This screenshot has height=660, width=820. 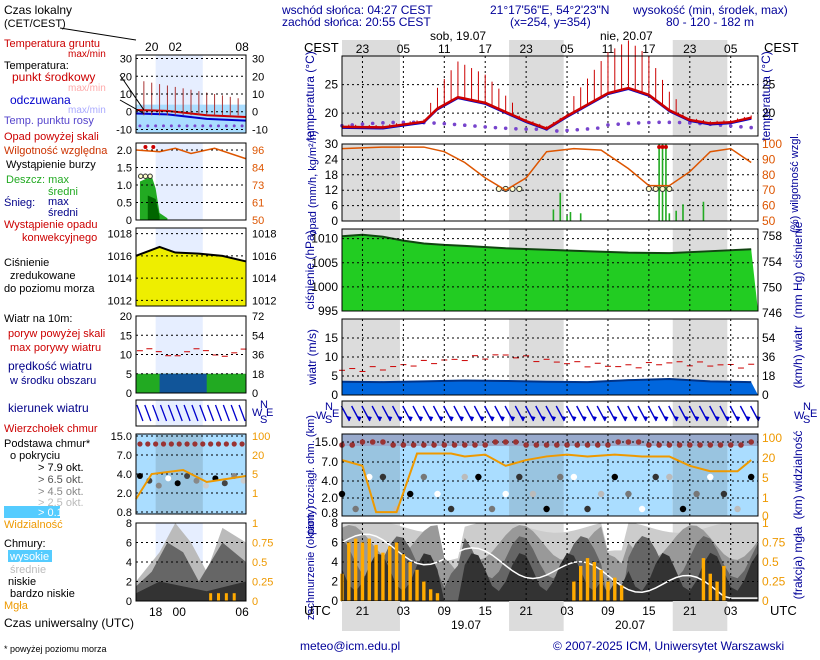 What do you see at coordinates (546, 169) in the screenshot?
I see `humidity-line` at bounding box center [546, 169].